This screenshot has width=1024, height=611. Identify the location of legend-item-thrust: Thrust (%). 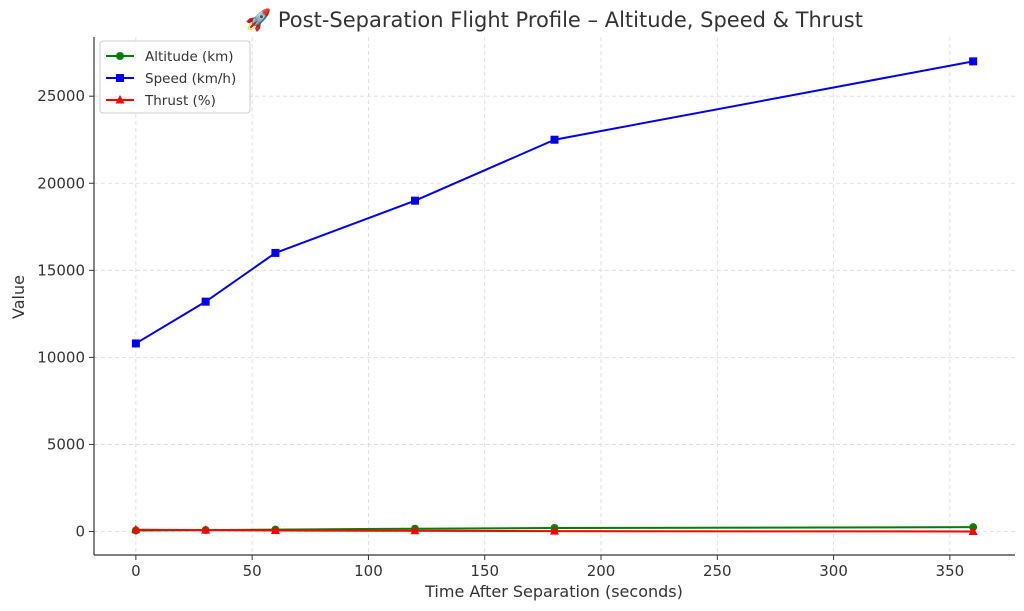
(161, 101).